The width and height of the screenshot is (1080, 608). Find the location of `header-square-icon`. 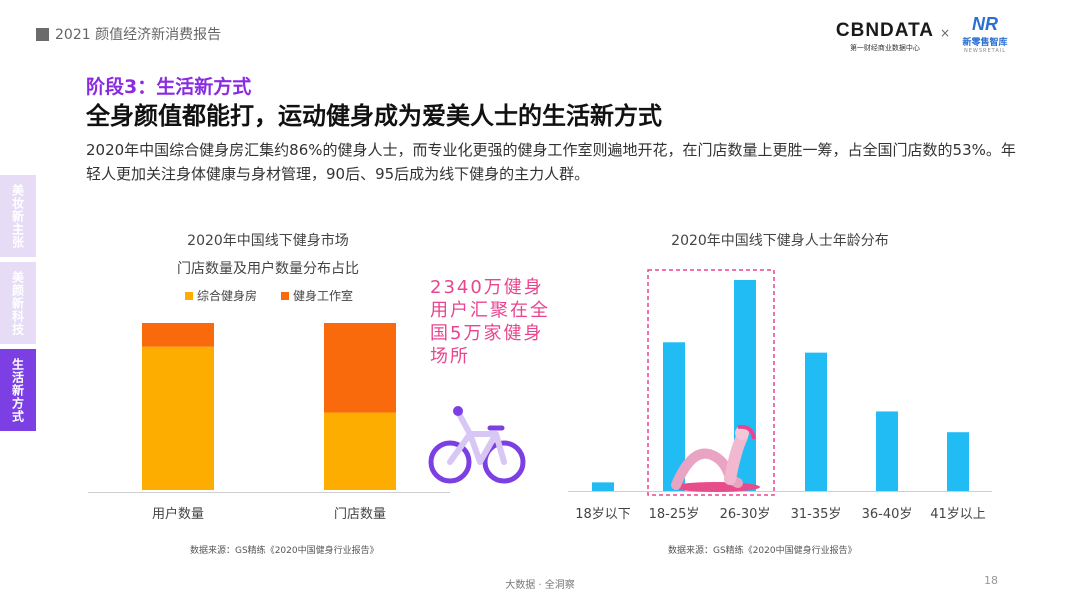

header-square-icon is located at coordinates (42, 34).